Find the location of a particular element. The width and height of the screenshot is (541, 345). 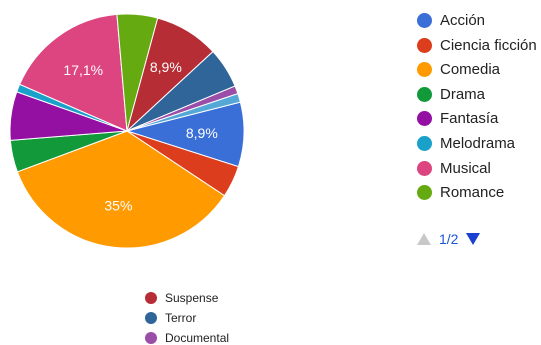

legend-label: Acción is located at coordinates (462, 20).